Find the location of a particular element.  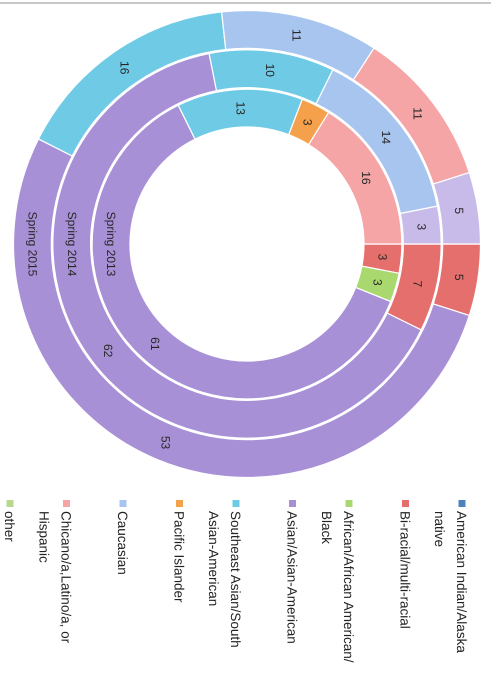

legend-label: Caucasian is located at coordinates (123, 543).